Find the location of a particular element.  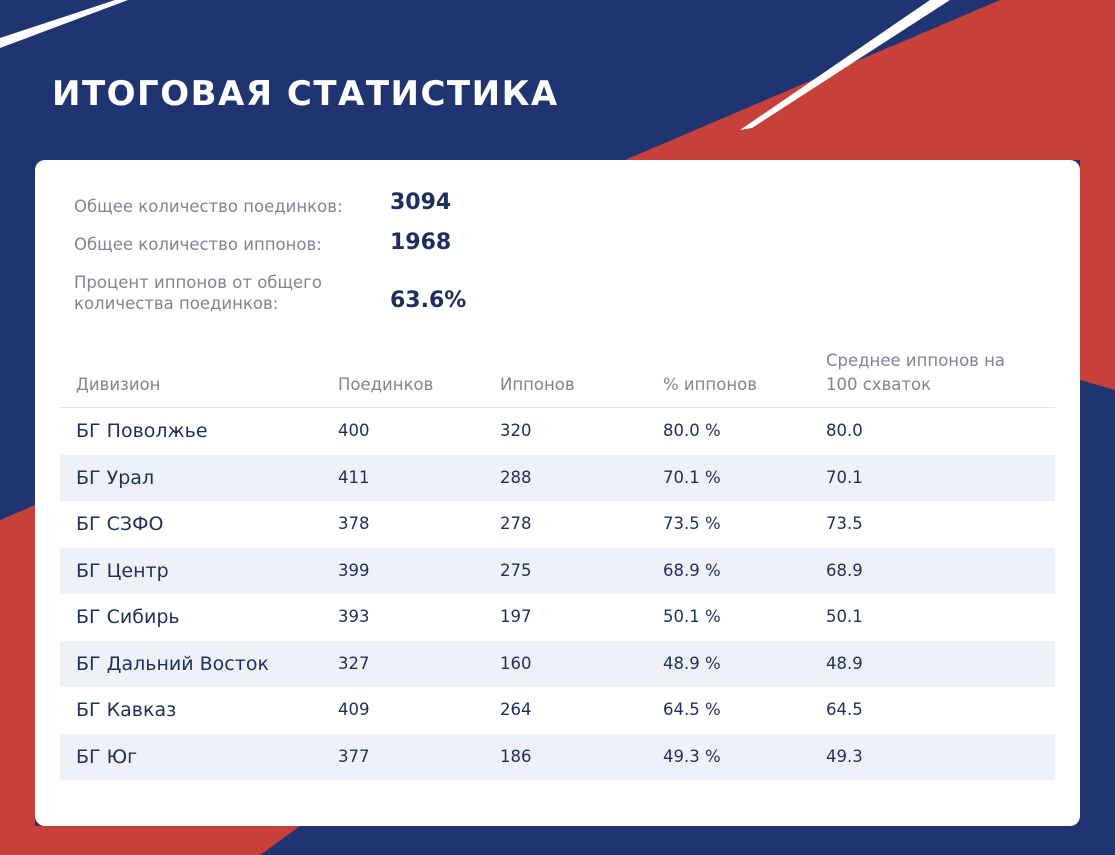

table-cell: БГ Кавказ is located at coordinates (126, 710).